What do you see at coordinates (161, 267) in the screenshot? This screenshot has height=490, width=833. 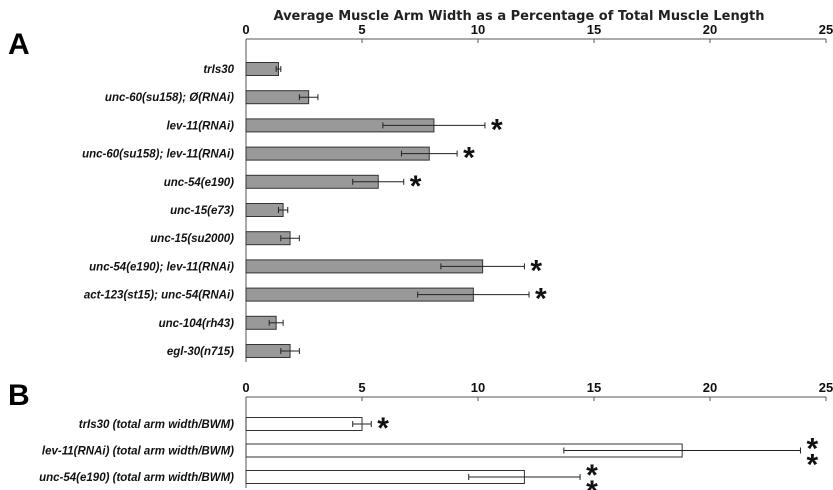 I see `category-label-a: unc-54(e190); lev-11(RNAi)` at bounding box center [161, 267].